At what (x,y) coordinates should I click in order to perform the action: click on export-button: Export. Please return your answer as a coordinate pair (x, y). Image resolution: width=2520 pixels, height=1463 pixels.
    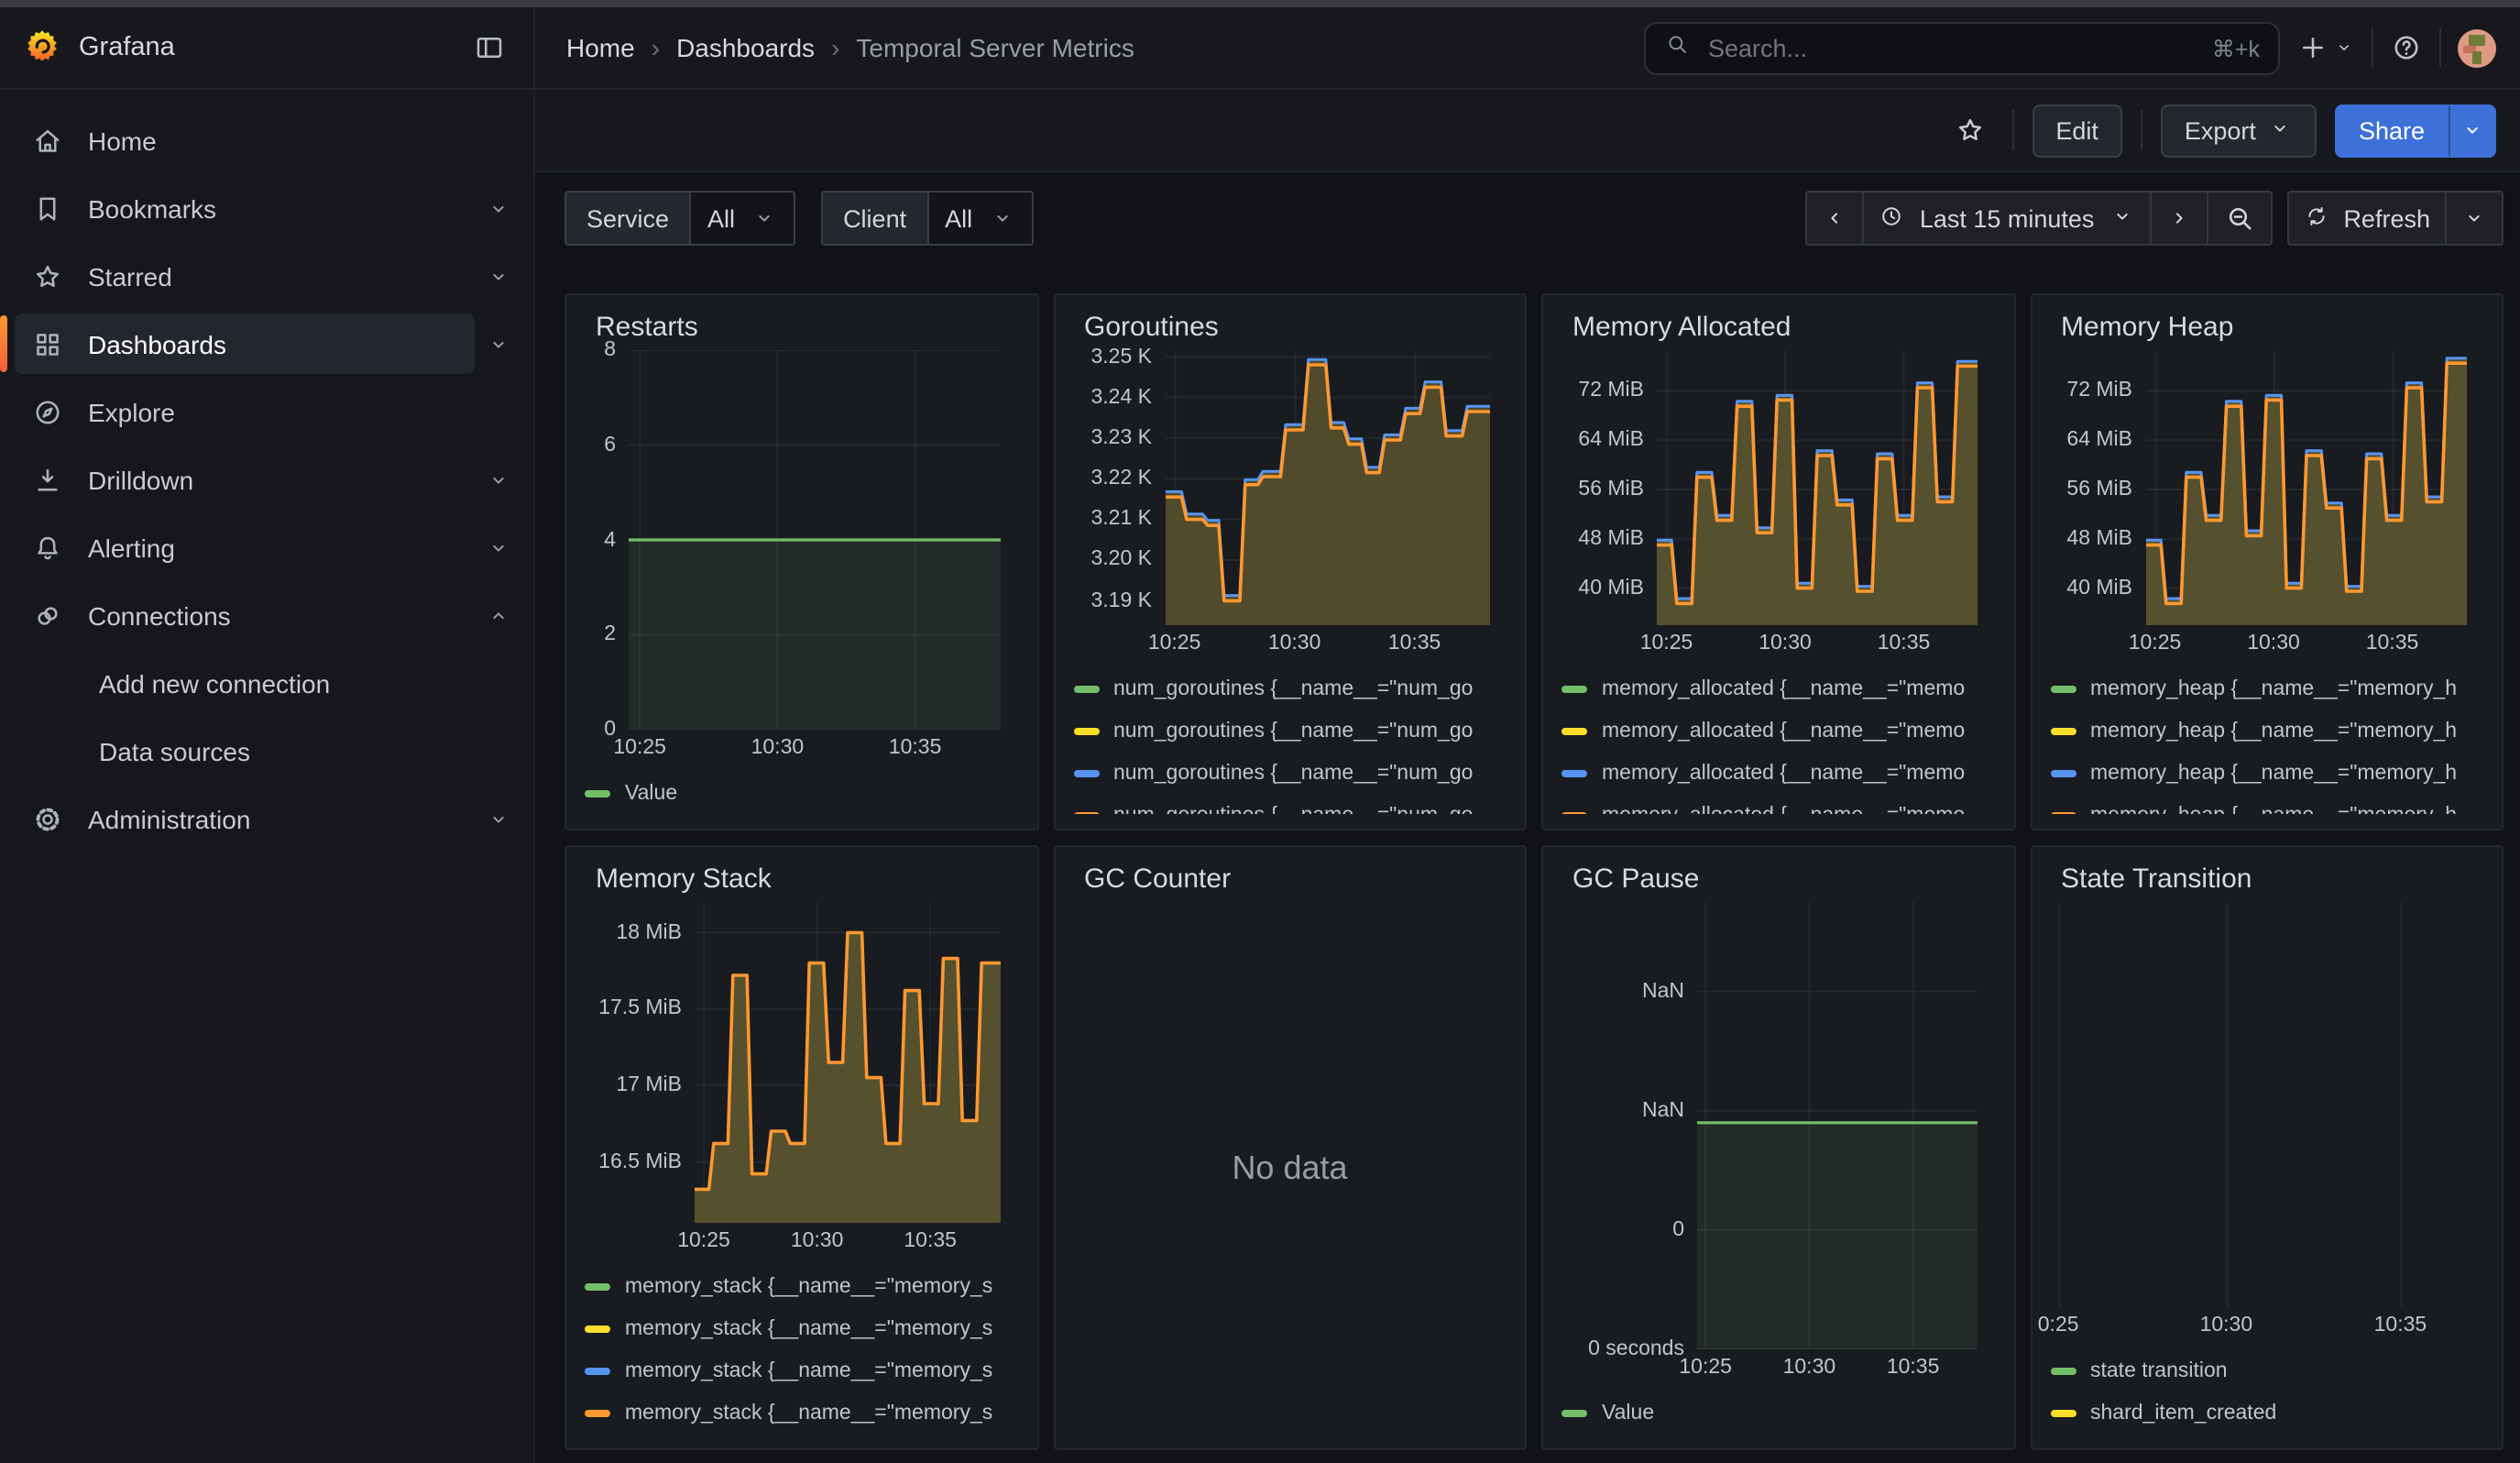
    Looking at the image, I should click on (2238, 130).